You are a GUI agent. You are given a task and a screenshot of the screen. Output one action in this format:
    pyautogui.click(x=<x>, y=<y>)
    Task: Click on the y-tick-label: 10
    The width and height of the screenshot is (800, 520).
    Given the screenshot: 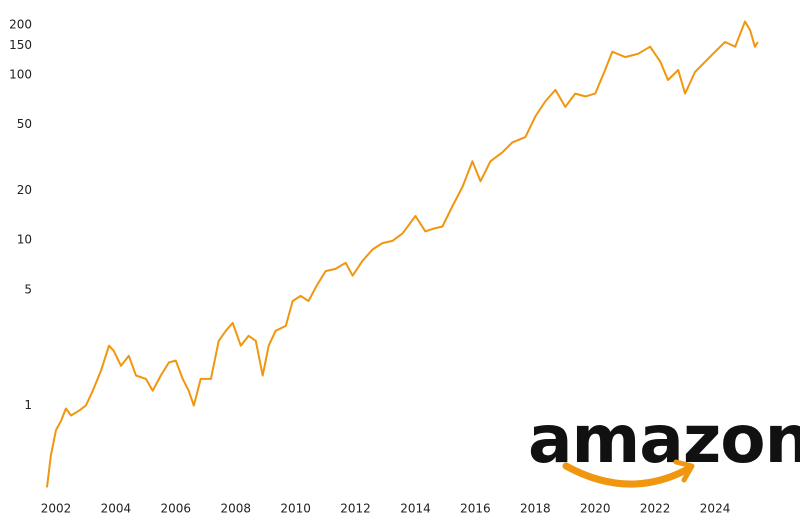 What is the action you would take?
    pyautogui.click(x=24, y=240)
    